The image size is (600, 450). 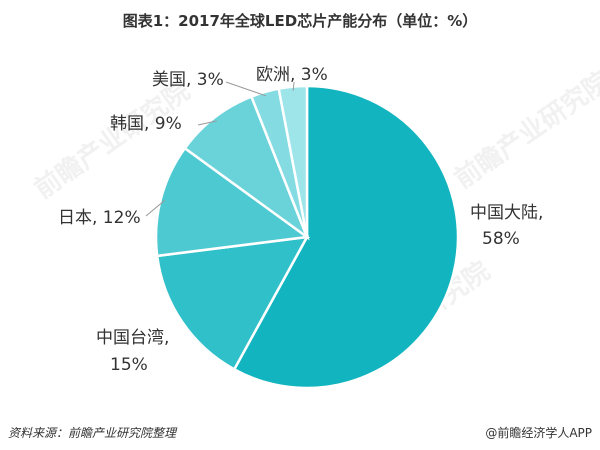 I want to click on slice-label-china-mainland-name: 中国大陆,, so click(x=506, y=213).